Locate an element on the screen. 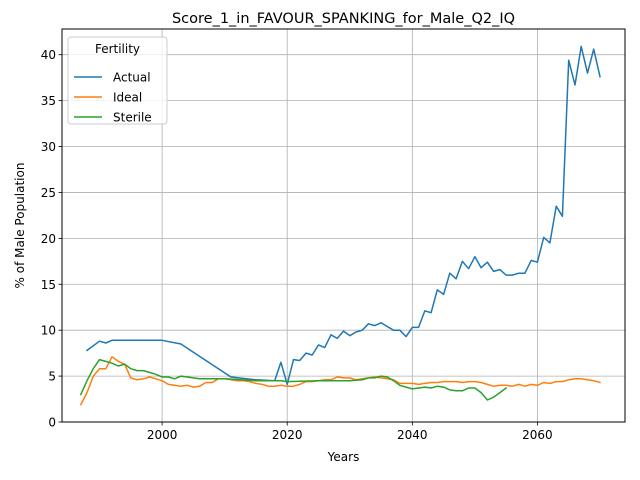 The height and width of the screenshot is (480, 640). y-tick-label: 0 is located at coordinates (52, 423).